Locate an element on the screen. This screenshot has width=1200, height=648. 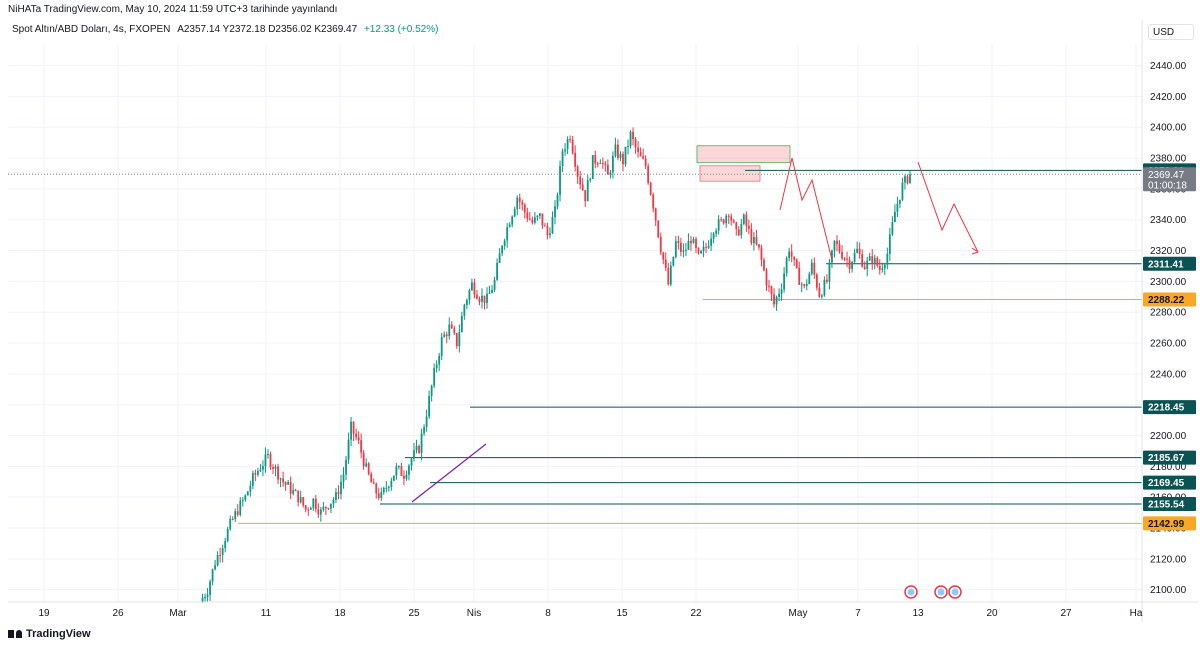
time-axis: 19 26 Mar 11 18 25 Nis 8 15 22 May 7 13 20 27 Ha is located at coordinates (603, 610).